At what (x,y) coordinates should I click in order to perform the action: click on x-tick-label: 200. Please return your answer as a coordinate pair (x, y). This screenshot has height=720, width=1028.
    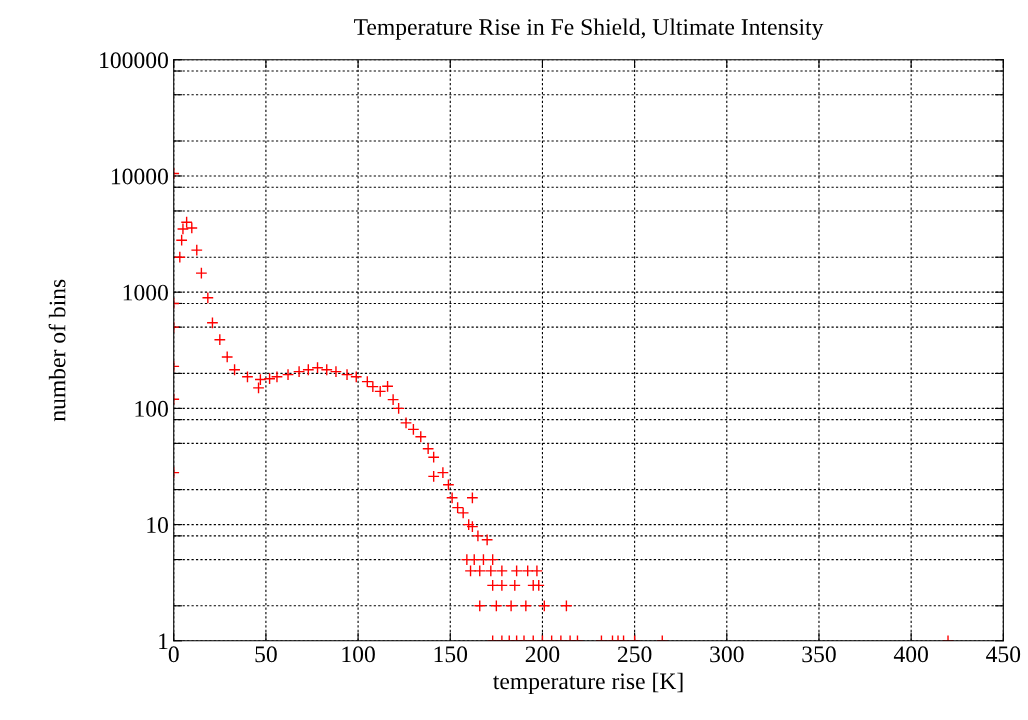
    Looking at the image, I should click on (542, 654).